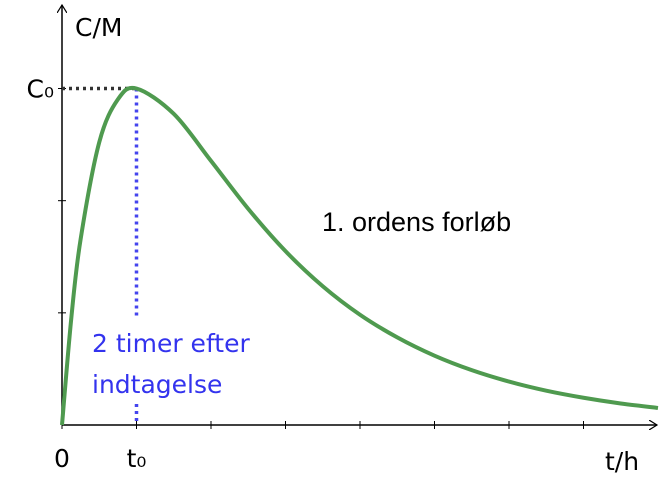 The width and height of the screenshot is (660, 485). Describe the element at coordinates (157, 384) in the screenshot. I see `time-annotation: indtagelse` at that location.